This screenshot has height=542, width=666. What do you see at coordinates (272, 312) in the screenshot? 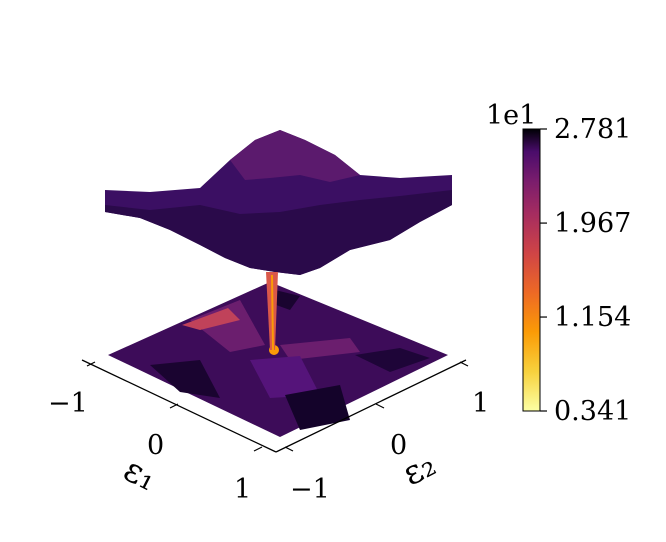
I see `surface-spike-core` at bounding box center [272, 312].